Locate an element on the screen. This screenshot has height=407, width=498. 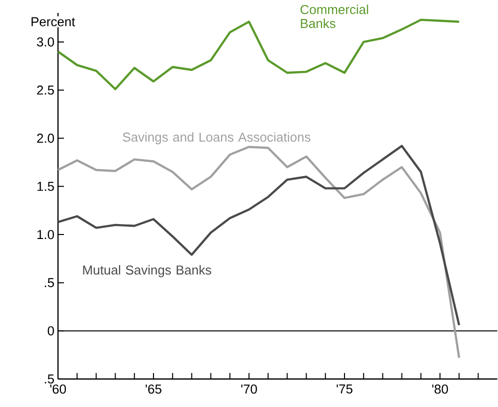
y-tick-label: 2.0 is located at coordinates (45, 138).